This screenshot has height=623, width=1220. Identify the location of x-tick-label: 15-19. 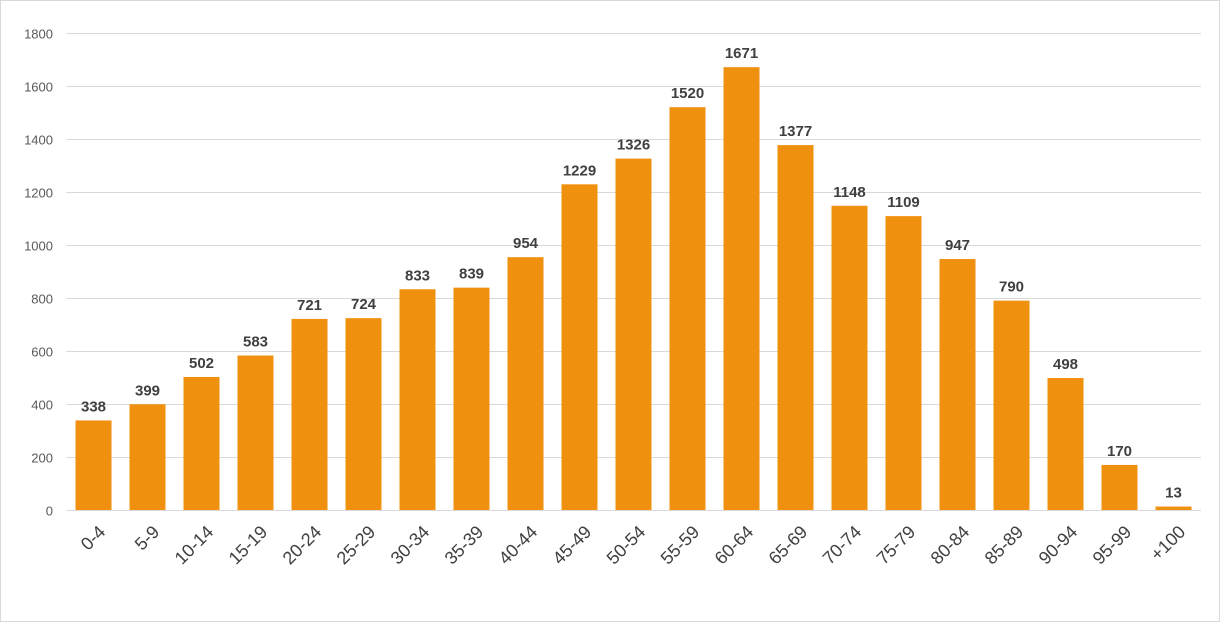
(248, 545).